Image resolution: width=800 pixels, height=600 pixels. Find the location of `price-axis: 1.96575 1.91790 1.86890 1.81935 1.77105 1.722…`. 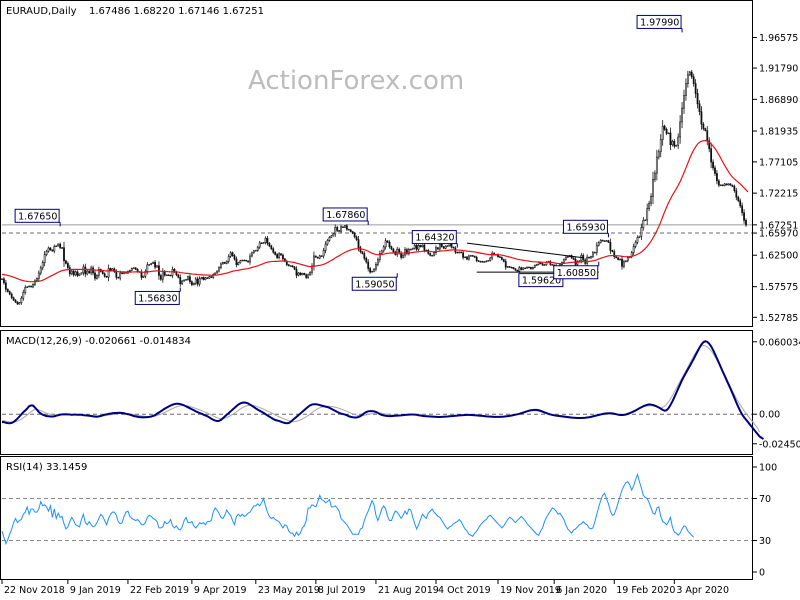

price-axis: 1.96575 1.91790 1.86890 1.81935 1.77105 1.722… is located at coordinates (775, 178).